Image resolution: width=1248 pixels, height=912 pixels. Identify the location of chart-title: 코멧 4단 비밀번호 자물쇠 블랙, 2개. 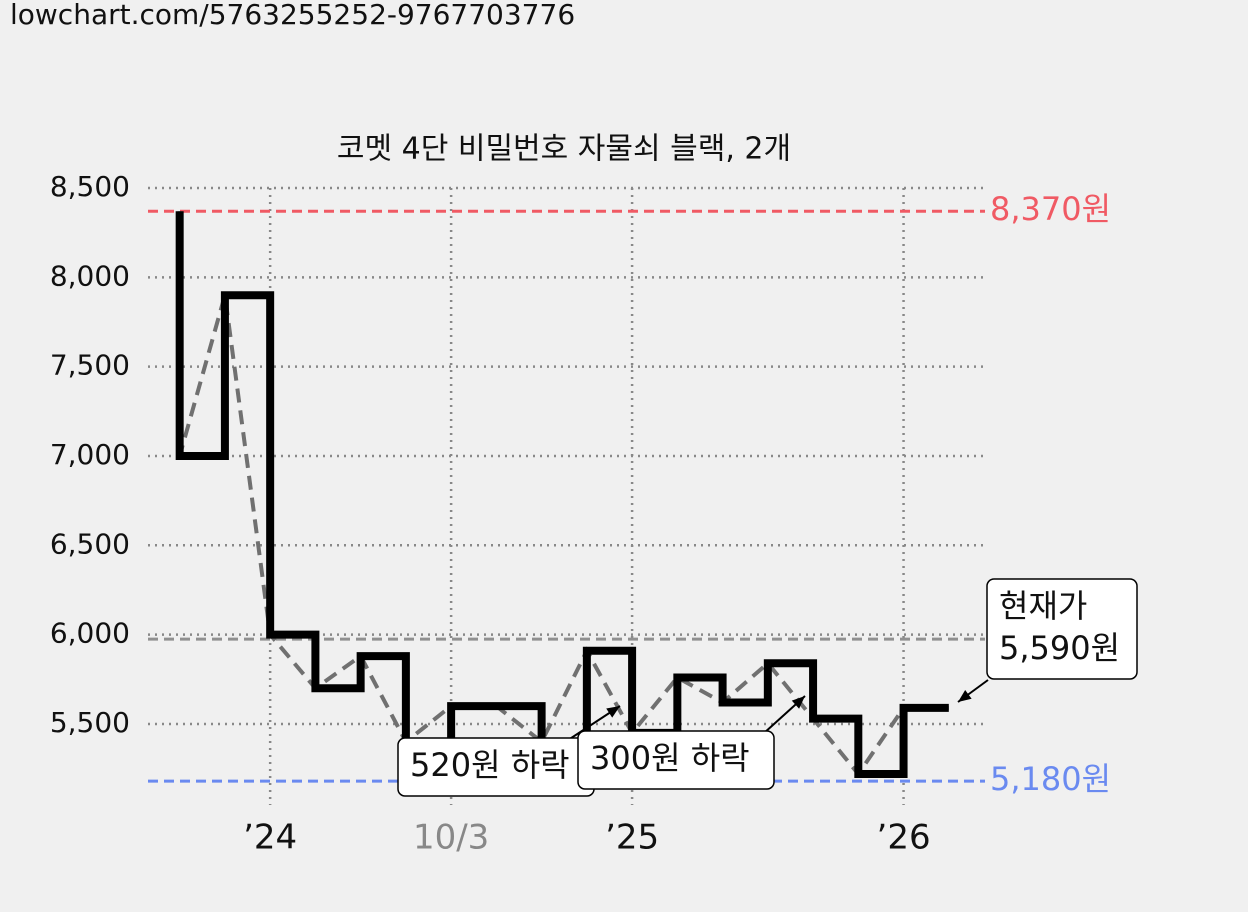
(564, 149).